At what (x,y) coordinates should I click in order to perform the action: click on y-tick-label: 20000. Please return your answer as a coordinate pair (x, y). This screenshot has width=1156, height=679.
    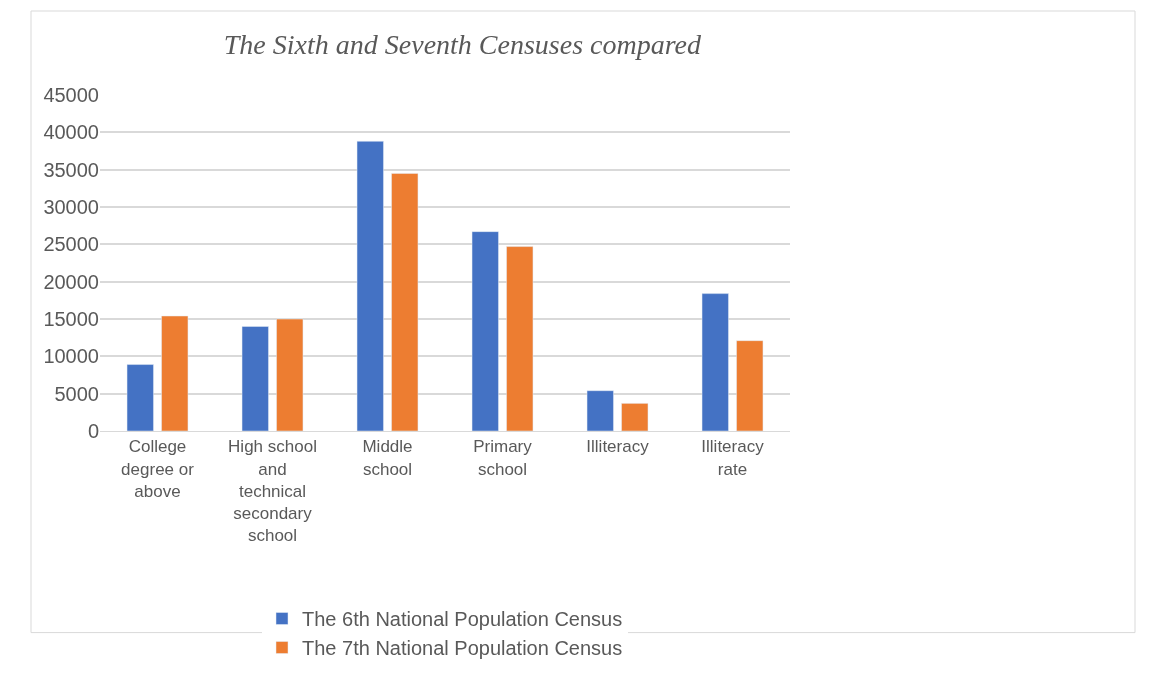
    Looking at the image, I should click on (71, 281).